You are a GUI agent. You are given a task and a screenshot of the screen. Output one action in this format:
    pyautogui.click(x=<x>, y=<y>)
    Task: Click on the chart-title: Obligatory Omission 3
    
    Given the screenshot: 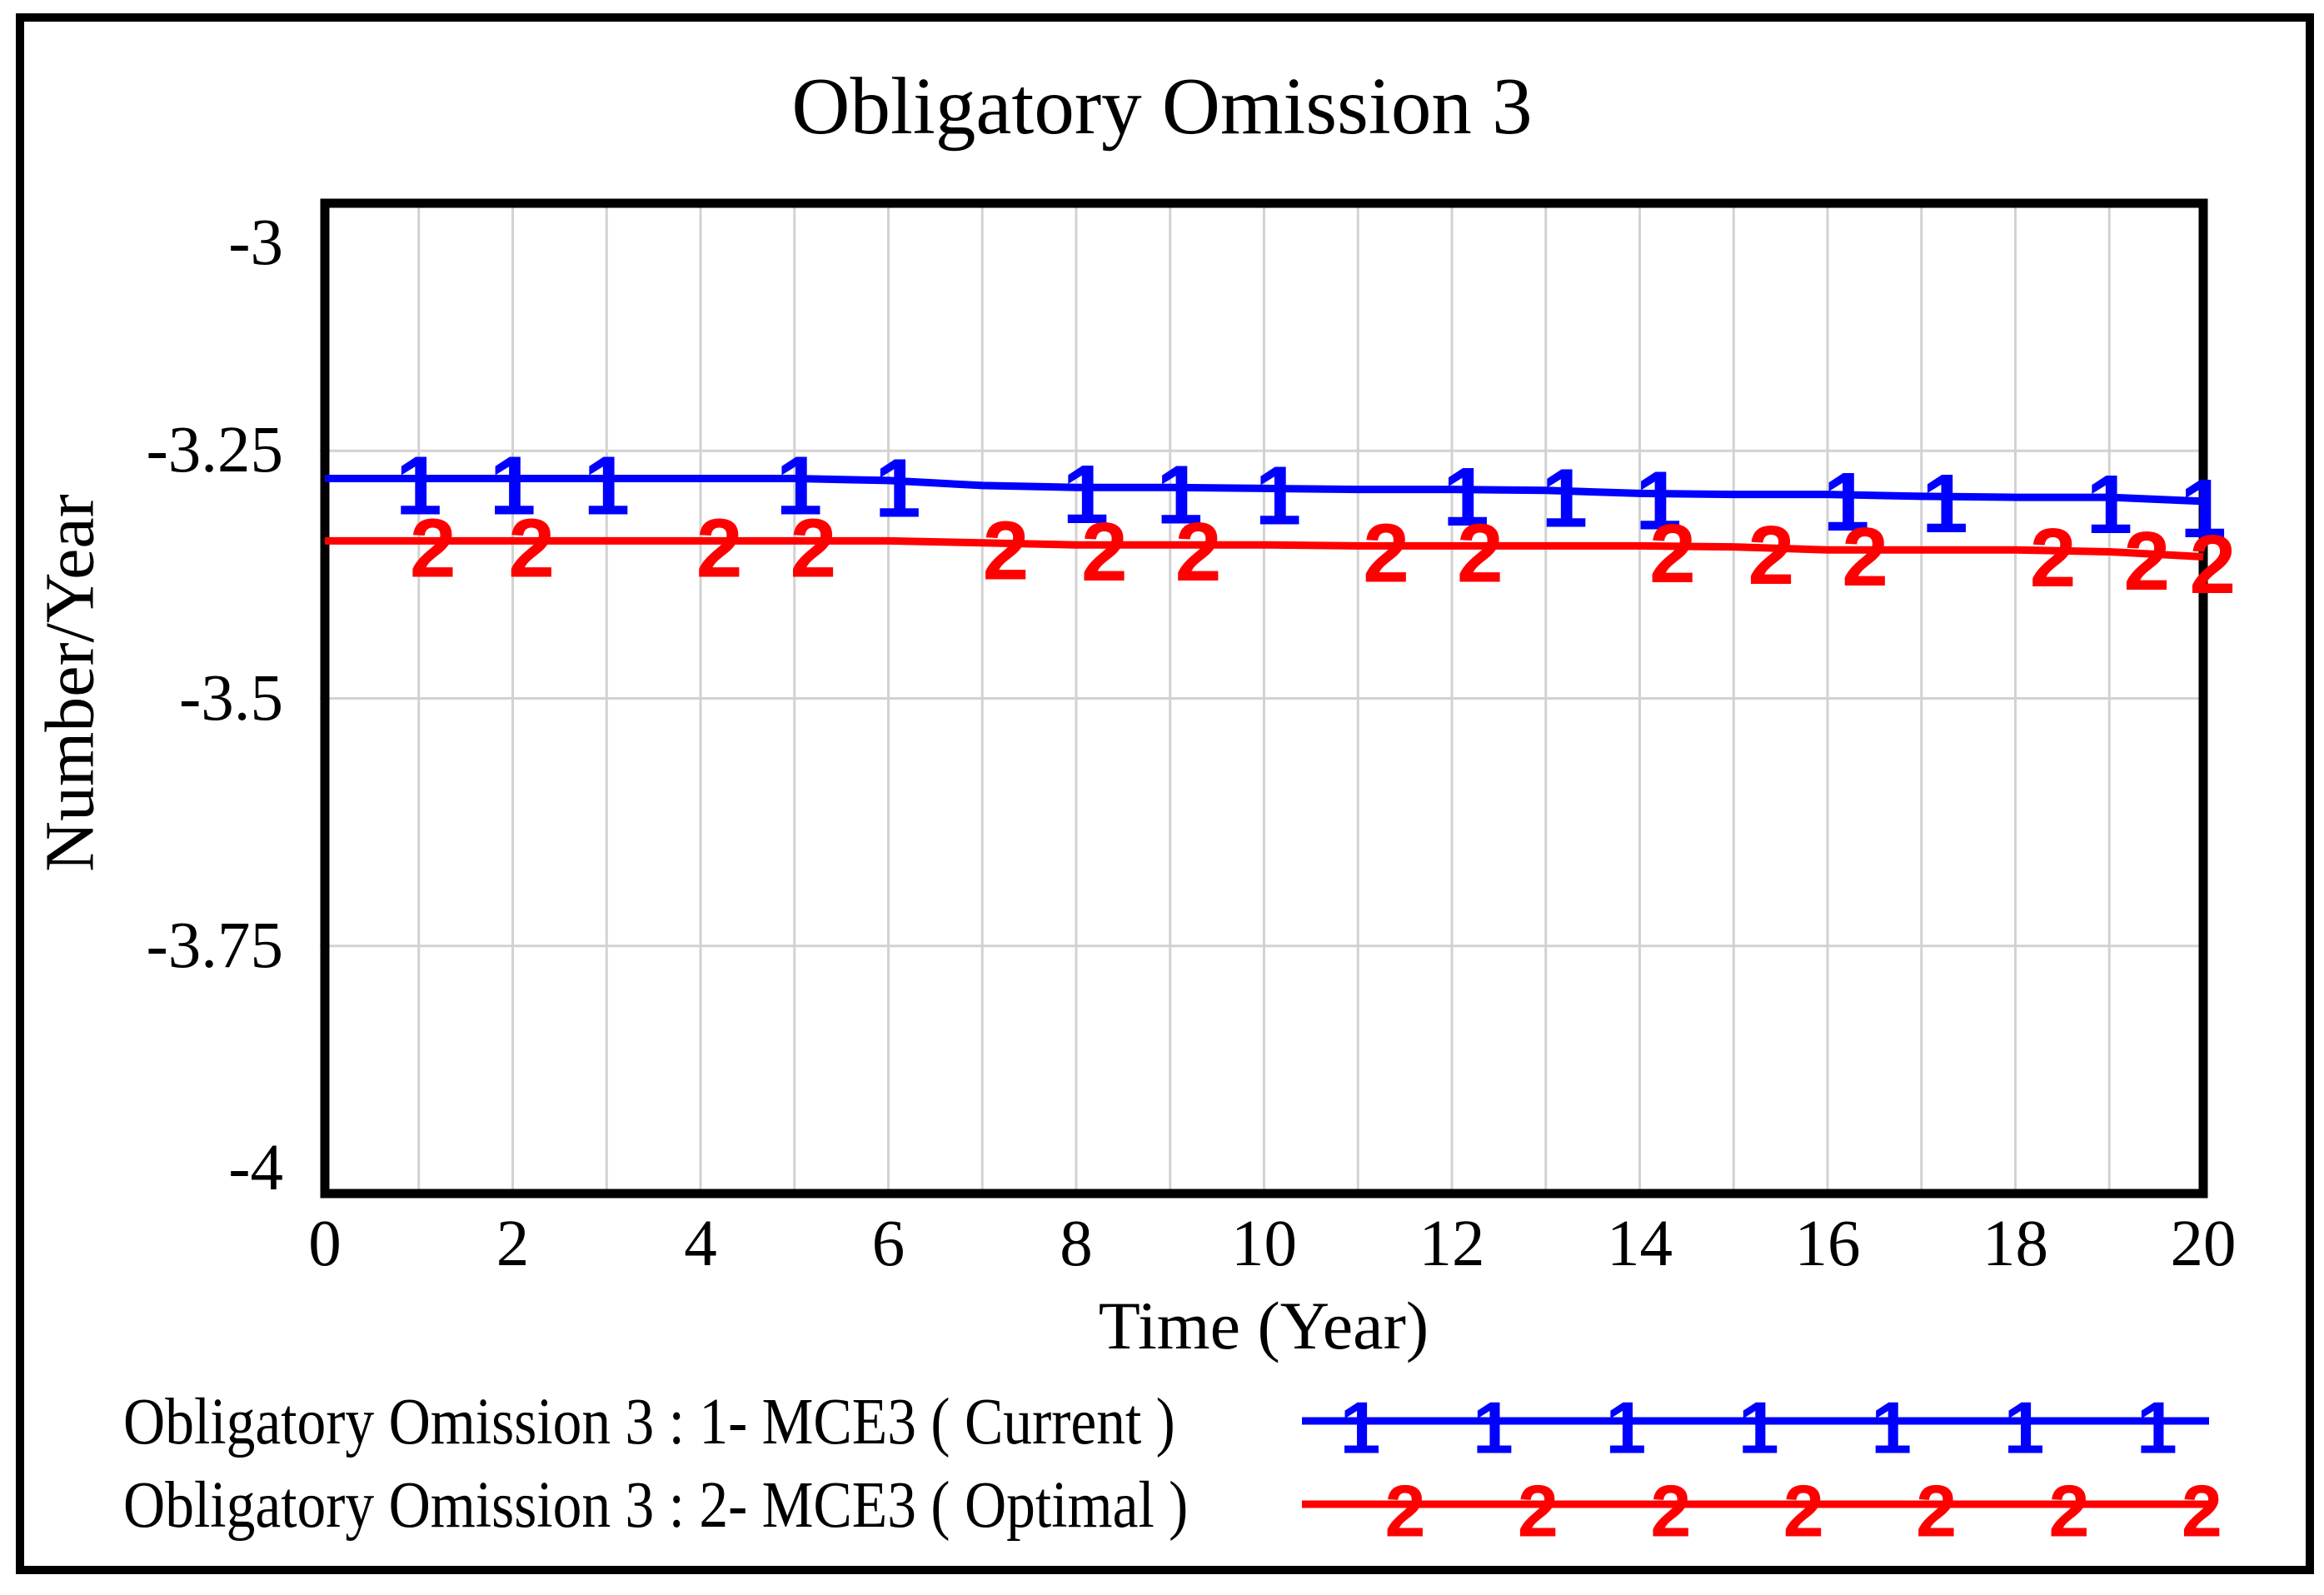 What is the action you would take?
    pyautogui.click(x=1162, y=106)
    